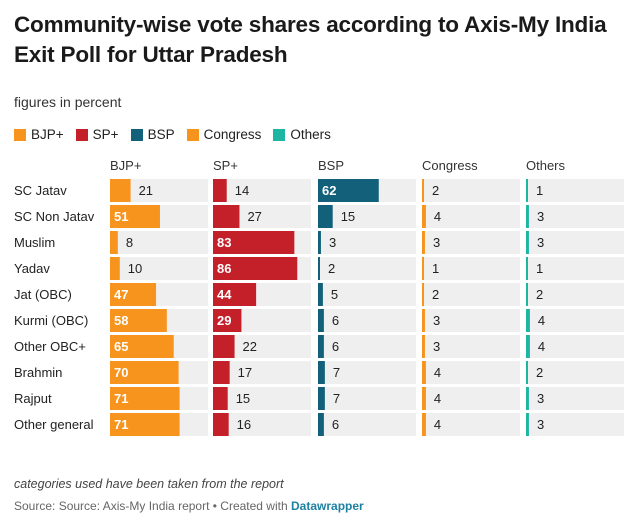  What do you see at coordinates (242, 190) in the screenshot?
I see `value-label: 14` at bounding box center [242, 190].